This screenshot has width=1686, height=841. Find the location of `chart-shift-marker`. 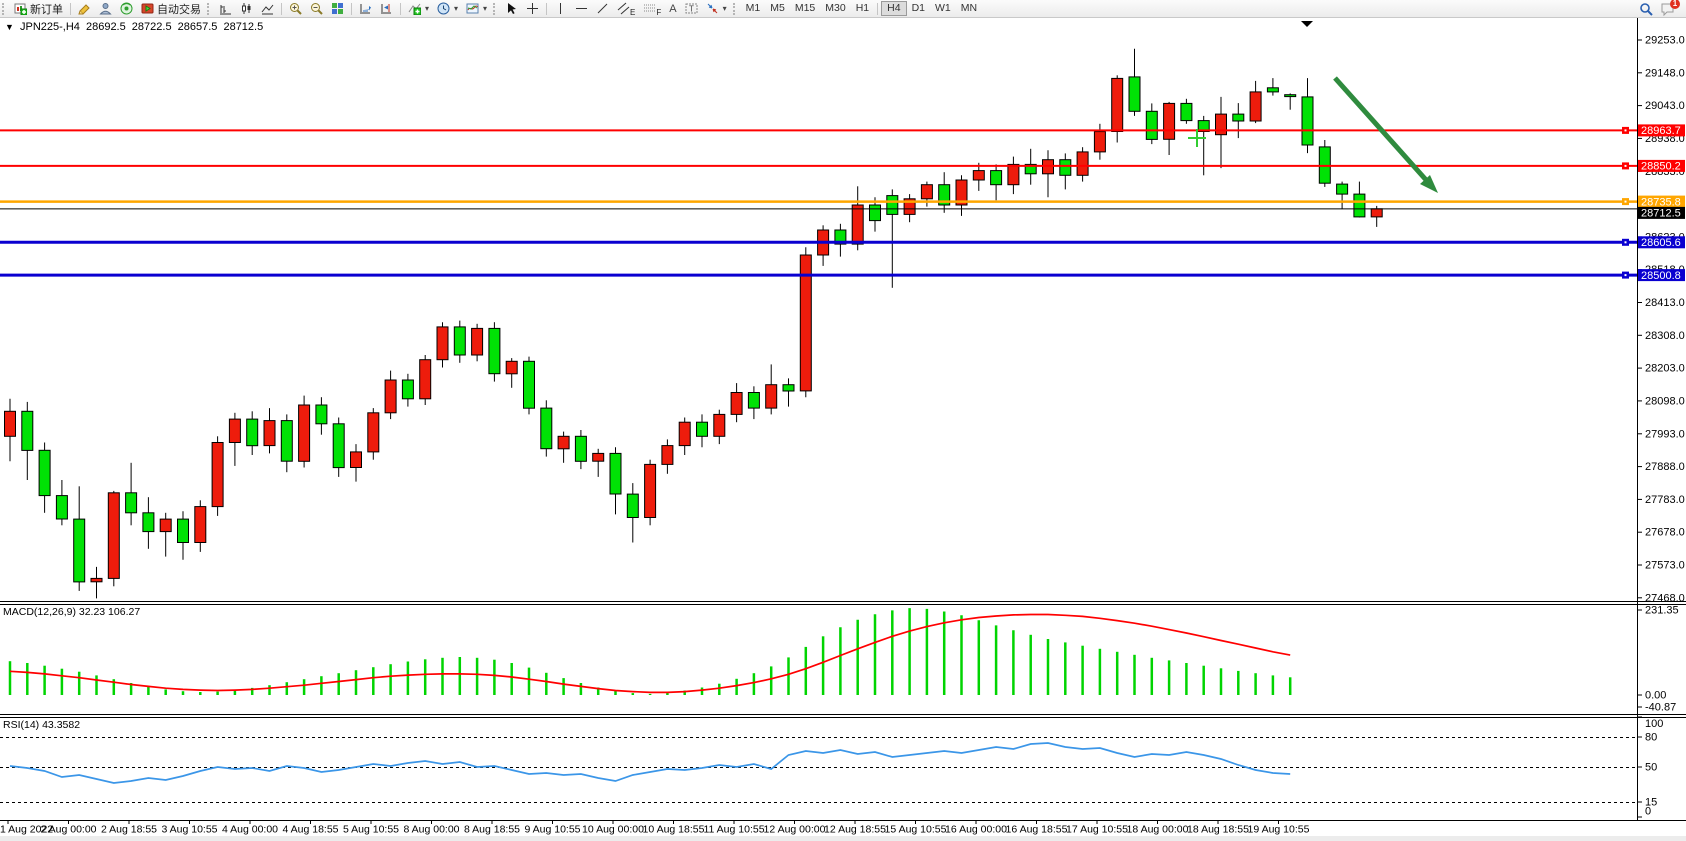

chart-shift-marker is located at coordinates (1307, 24).